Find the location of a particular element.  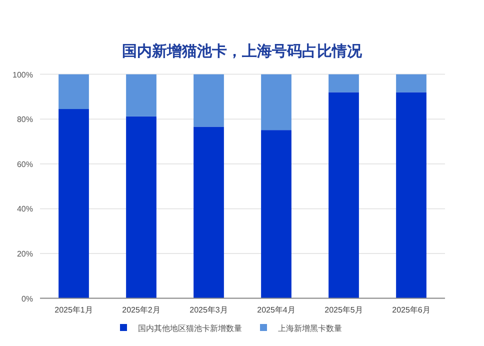

x-tick-label: 2025年2月 is located at coordinates (141, 309).